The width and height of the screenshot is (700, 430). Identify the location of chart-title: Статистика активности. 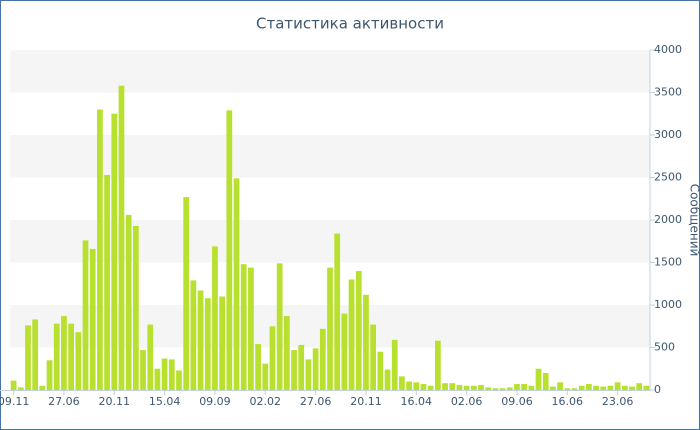
(350, 24).